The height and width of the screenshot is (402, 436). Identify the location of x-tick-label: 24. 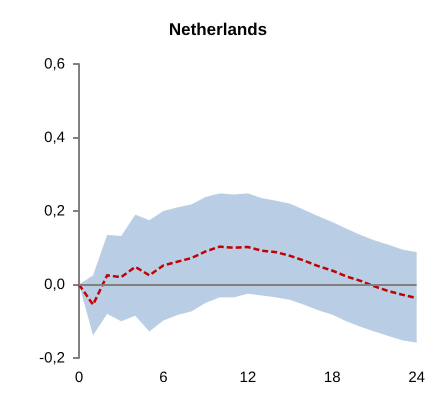
(416, 377).